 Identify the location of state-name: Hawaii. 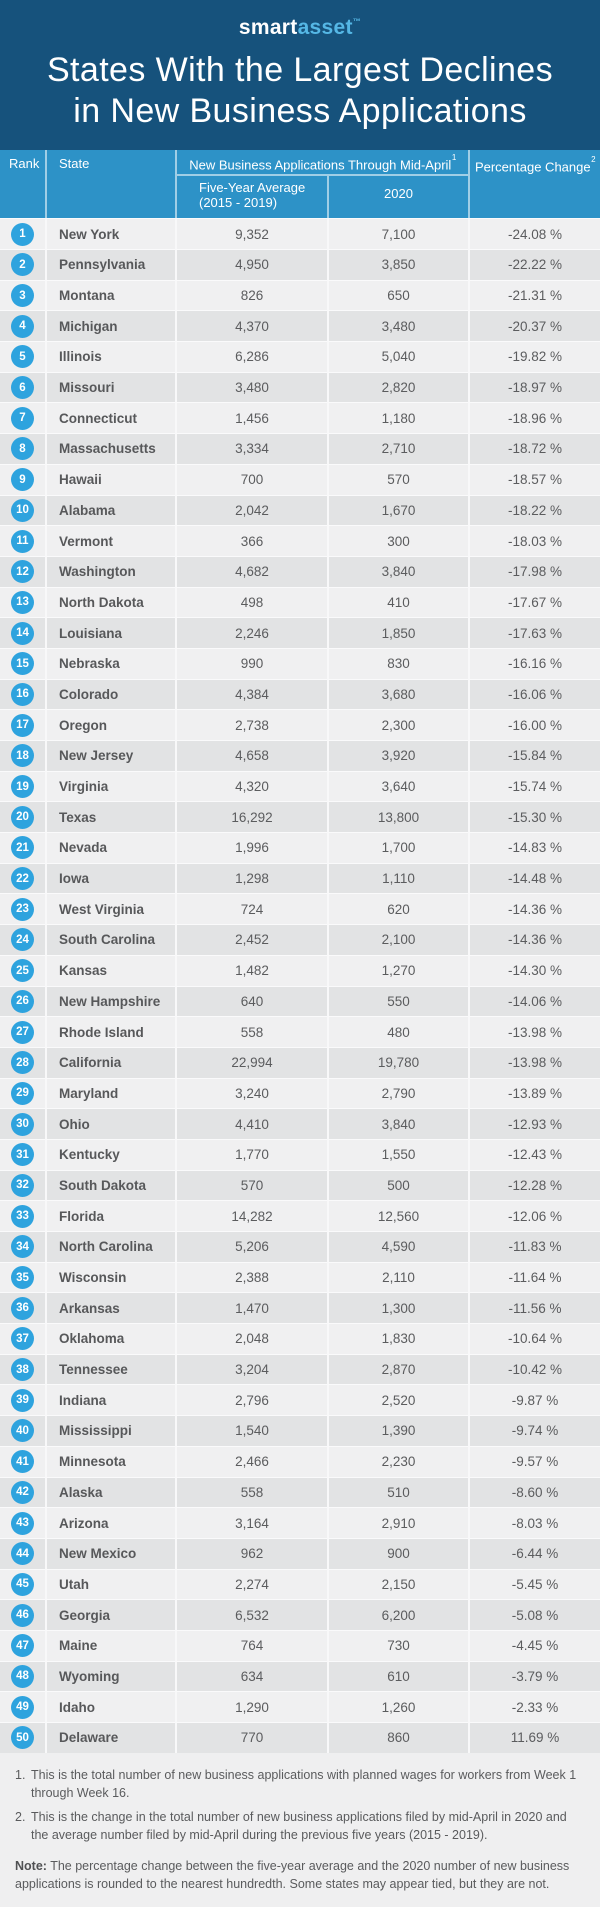
(110, 479).